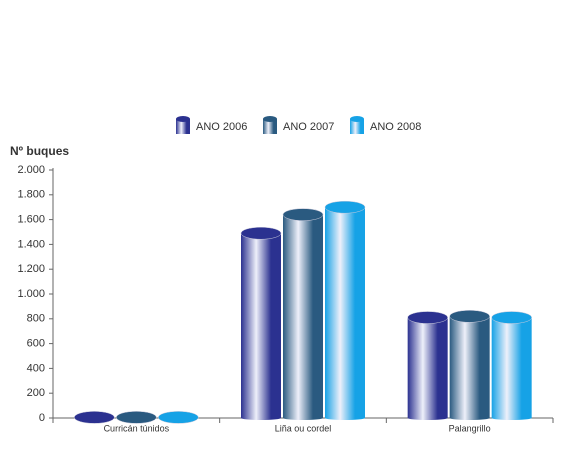  What do you see at coordinates (36, 393) in the screenshot?
I see `y-tick-label: 200` at bounding box center [36, 393].